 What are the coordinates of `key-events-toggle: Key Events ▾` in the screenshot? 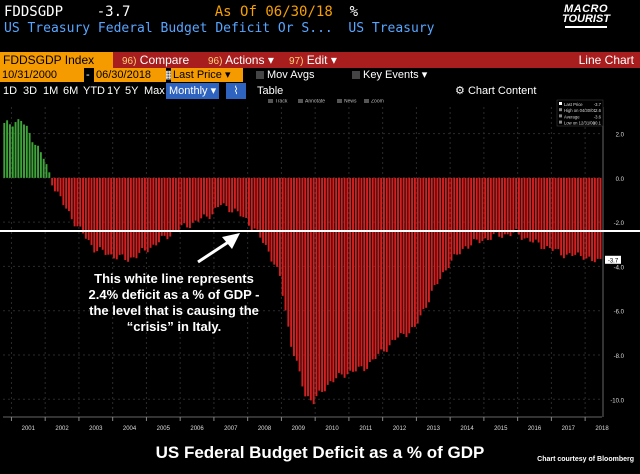 It's located at (389, 75).